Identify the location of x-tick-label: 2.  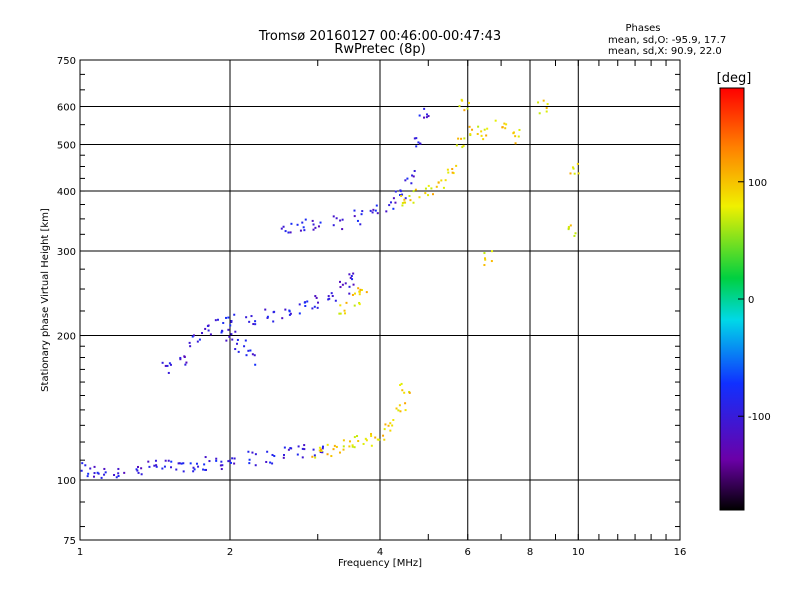
(230, 552).